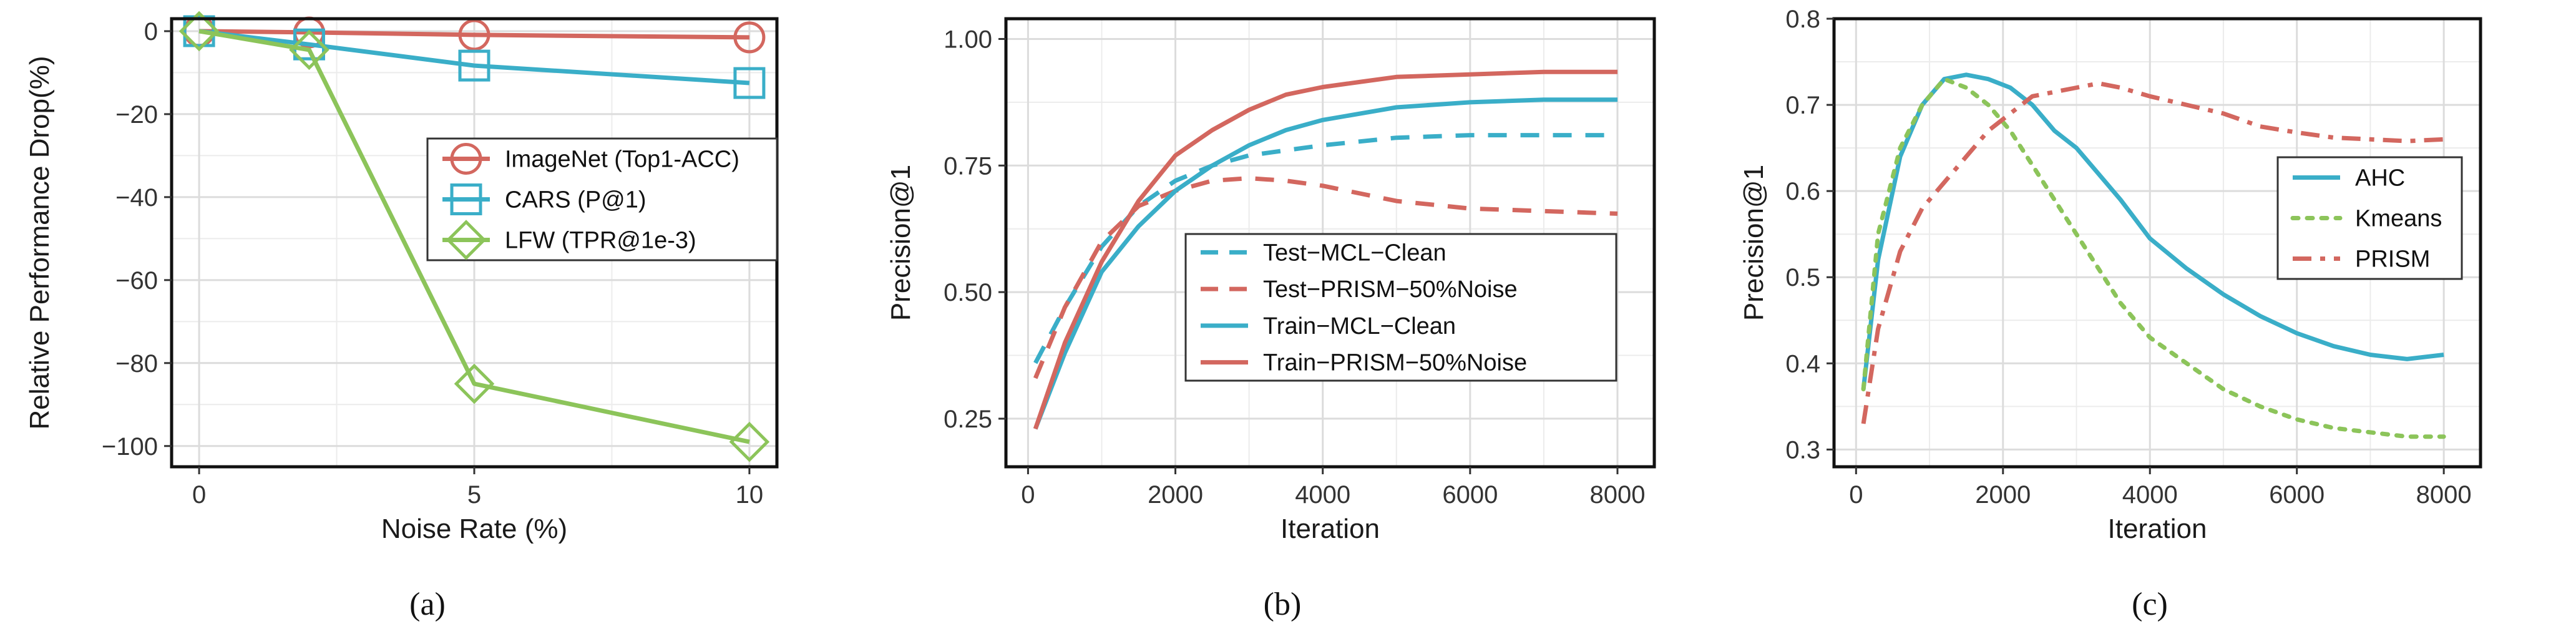  I want to click on y-tick-label: 0.7, so click(1802, 105).